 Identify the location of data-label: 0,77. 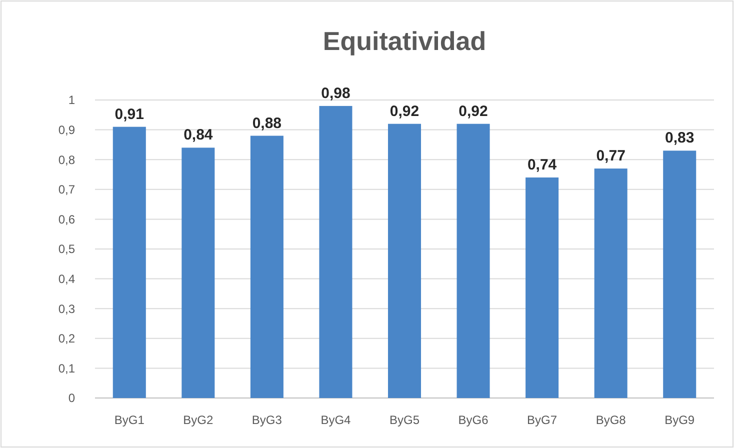
(611, 156).